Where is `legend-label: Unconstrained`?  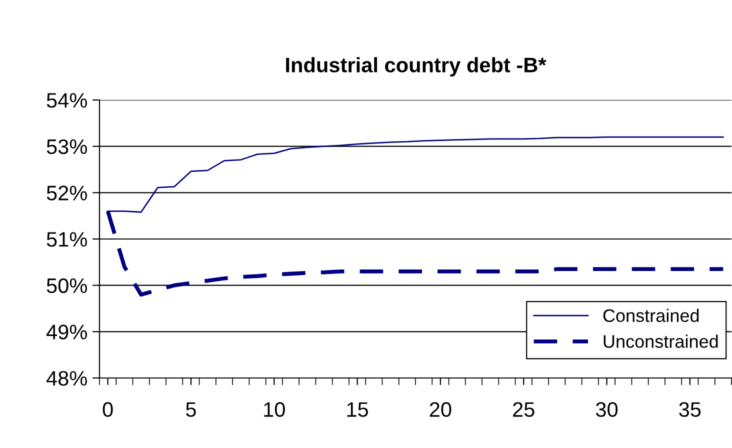 legend-label: Unconstrained is located at coordinates (661, 341).